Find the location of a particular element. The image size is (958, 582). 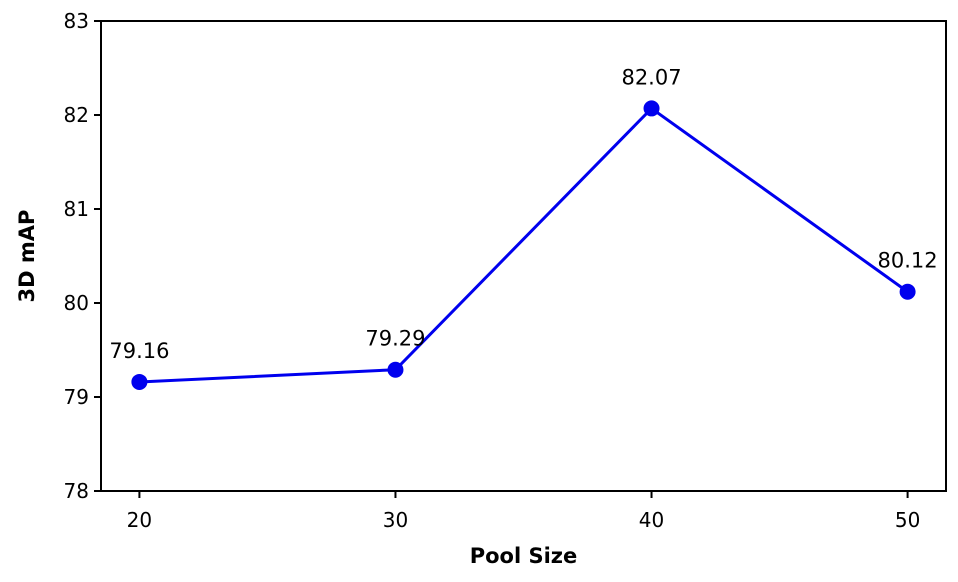

y-tick-label: 81 is located at coordinates (76, 209).